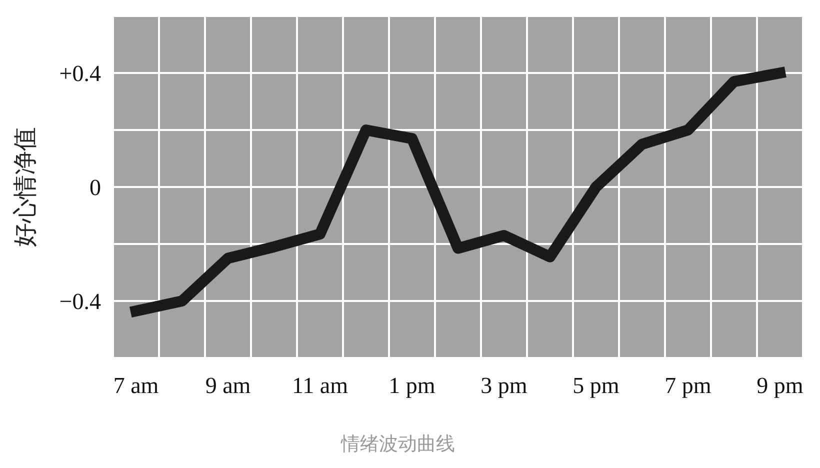 Image resolution: width=820 pixels, height=468 pixels. Describe the element at coordinates (412, 385) in the screenshot. I see `x-tick-label: 1 pm` at that location.